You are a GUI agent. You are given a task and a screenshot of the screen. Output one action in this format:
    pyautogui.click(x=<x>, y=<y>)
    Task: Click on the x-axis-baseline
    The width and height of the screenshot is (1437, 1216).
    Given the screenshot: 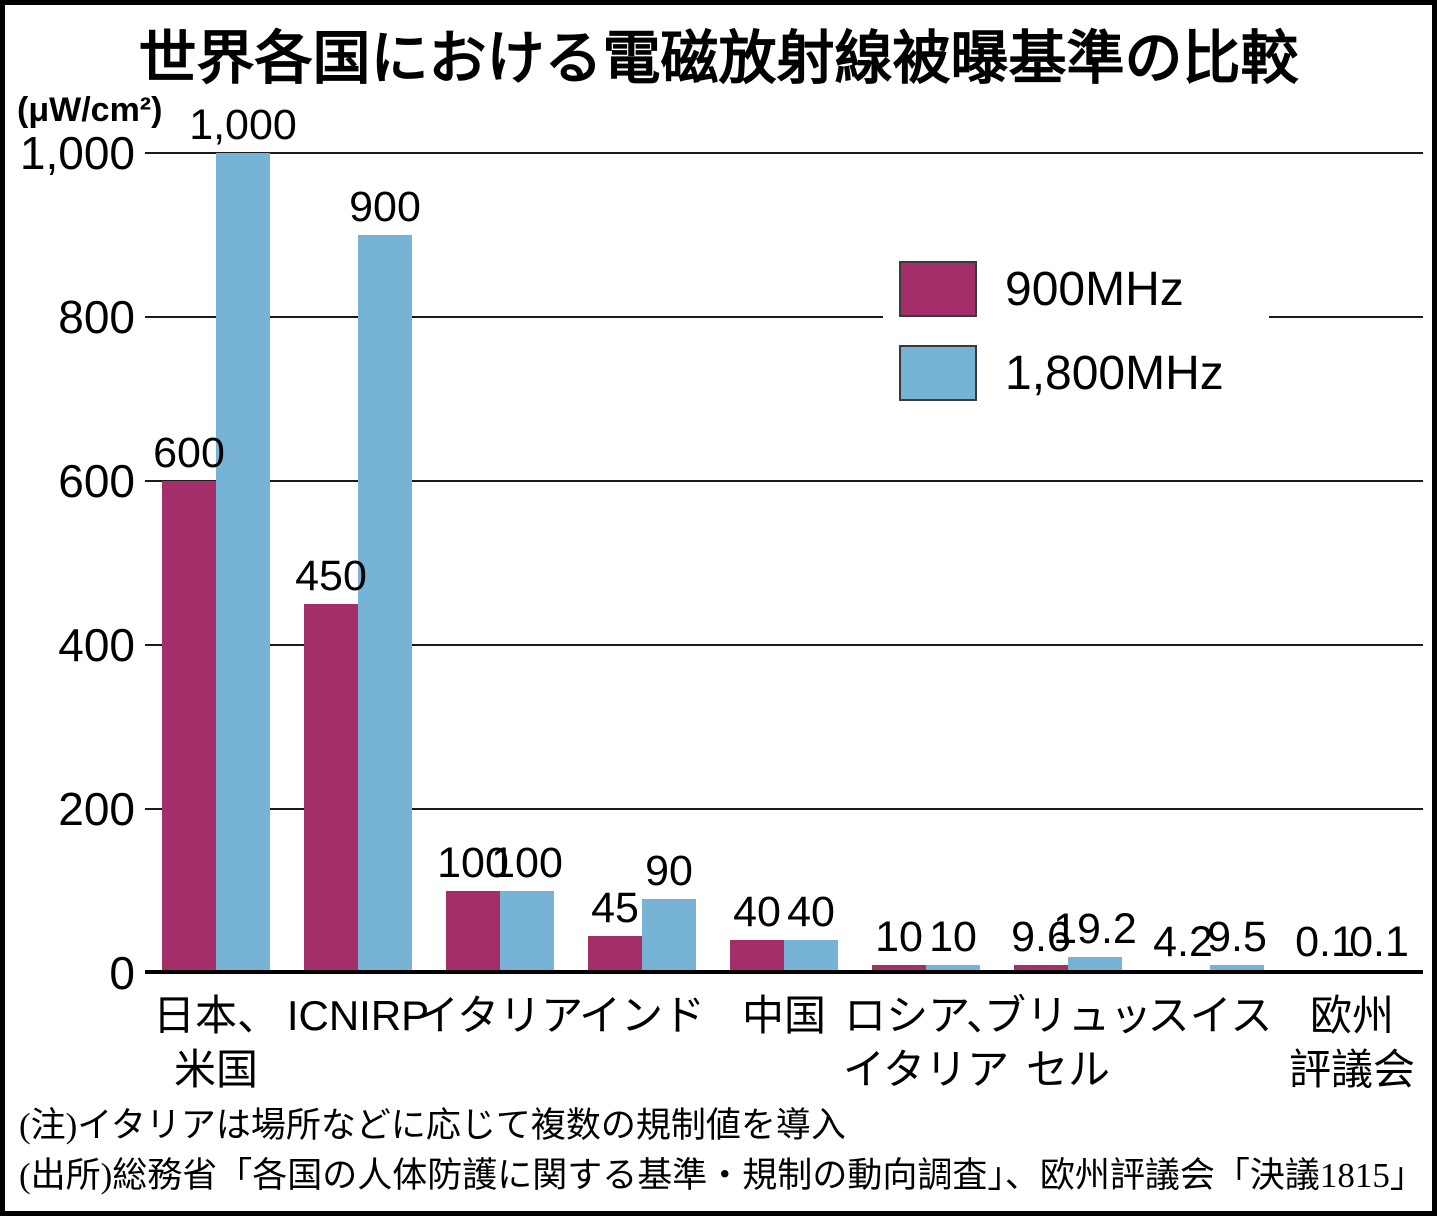 What is the action you would take?
    pyautogui.click(x=784, y=972)
    